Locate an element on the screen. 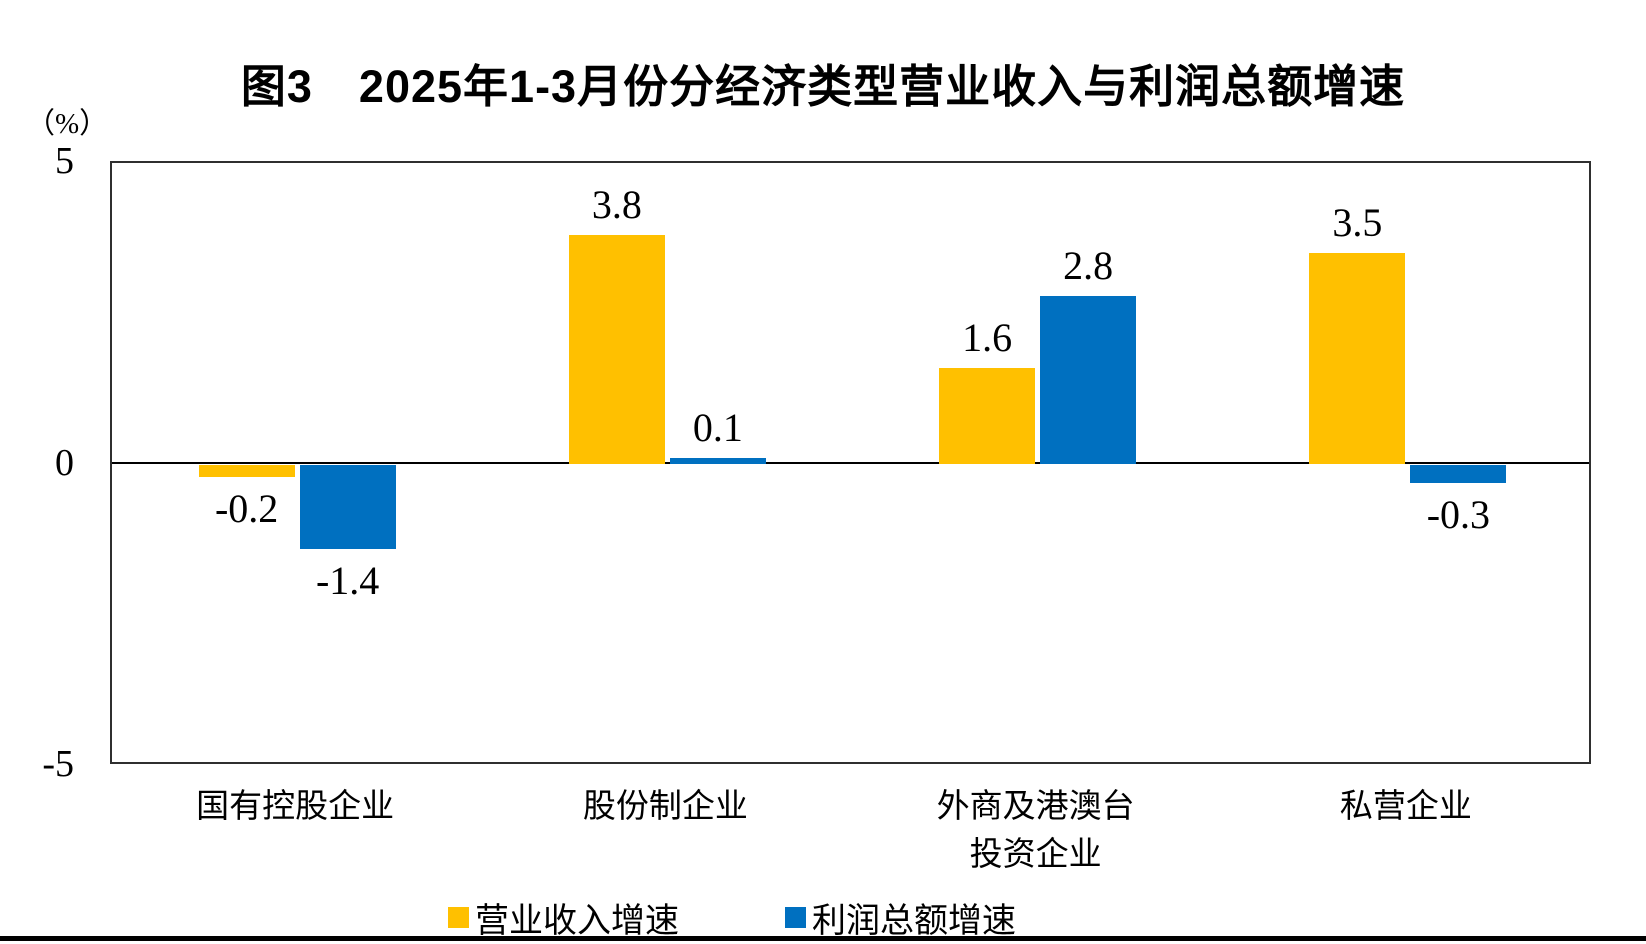 This screenshot has width=1646, height=944. bar-value-label: 3.5 is located at coordinates (1357, 223).